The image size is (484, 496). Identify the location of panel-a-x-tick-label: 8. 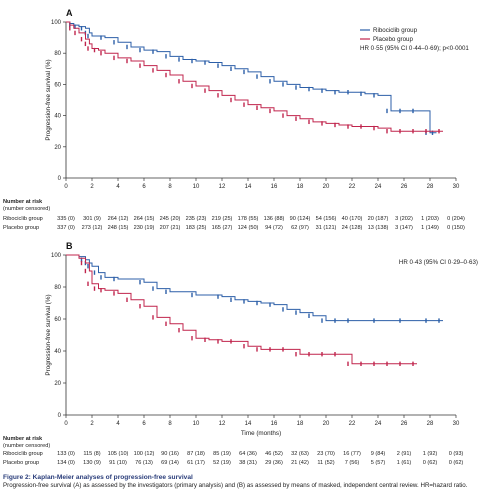
(170, 187).